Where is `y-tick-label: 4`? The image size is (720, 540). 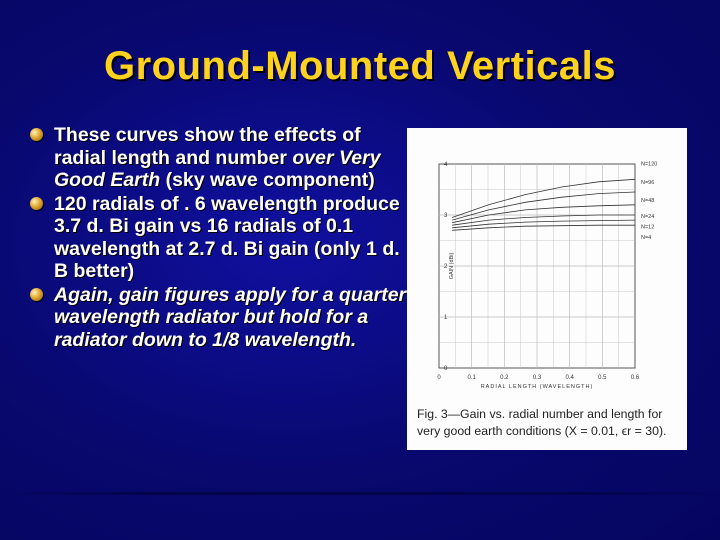 y-tick-label: 4 is located at coordinates (446, 165).